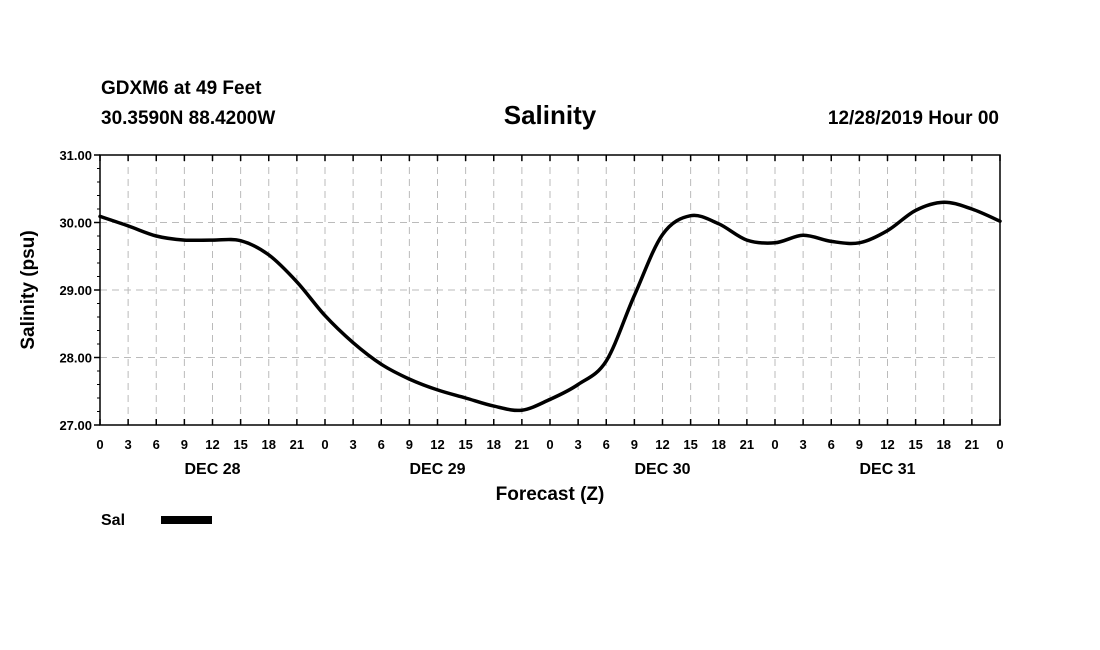  Describe the element at coordinates (75, 223) in the screenshot. I see `y-tick-label: 30.00` at that location.